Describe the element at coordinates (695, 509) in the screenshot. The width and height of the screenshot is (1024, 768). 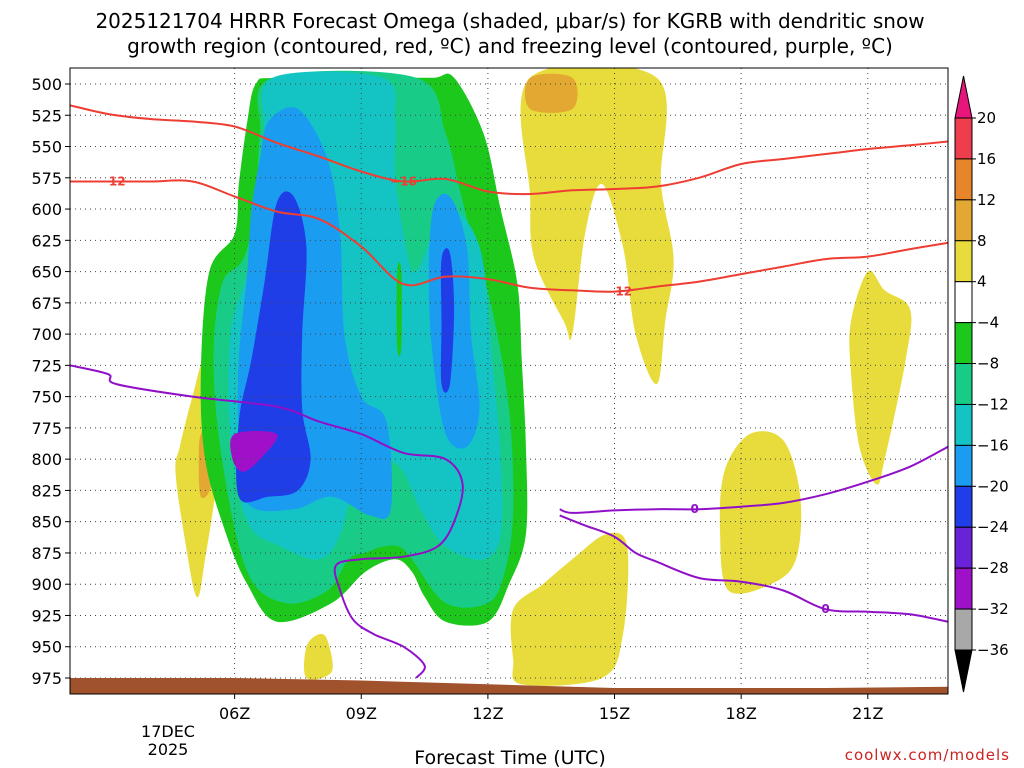
I see `contour-label-3: 0` at that location.